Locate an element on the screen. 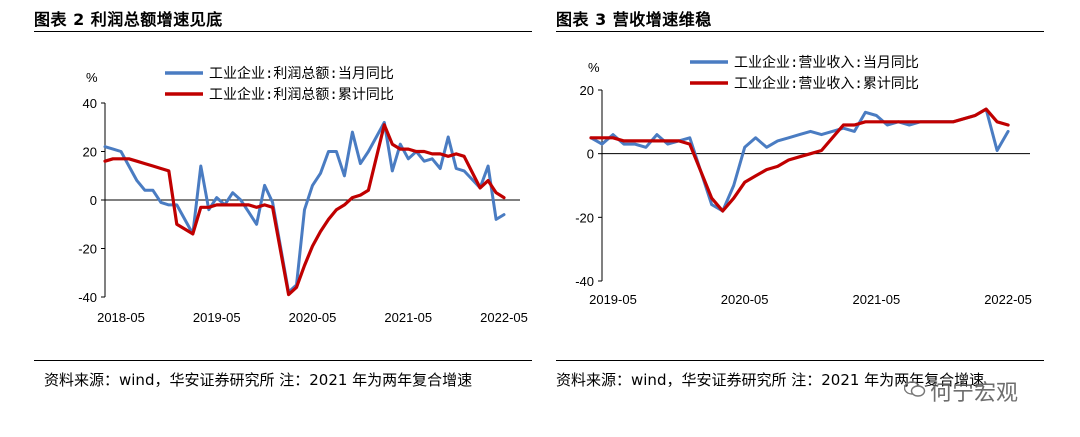  watermark-text: 何宁宏观 is located at coordinates (974, 393).